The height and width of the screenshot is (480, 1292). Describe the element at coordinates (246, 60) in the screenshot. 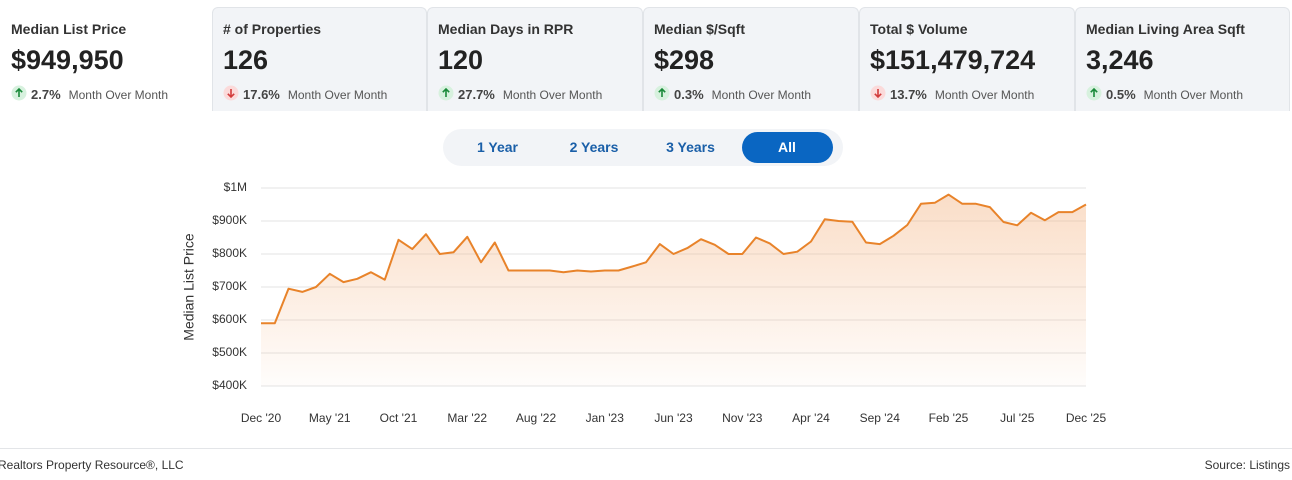

I see `card-value: 126` at that location.